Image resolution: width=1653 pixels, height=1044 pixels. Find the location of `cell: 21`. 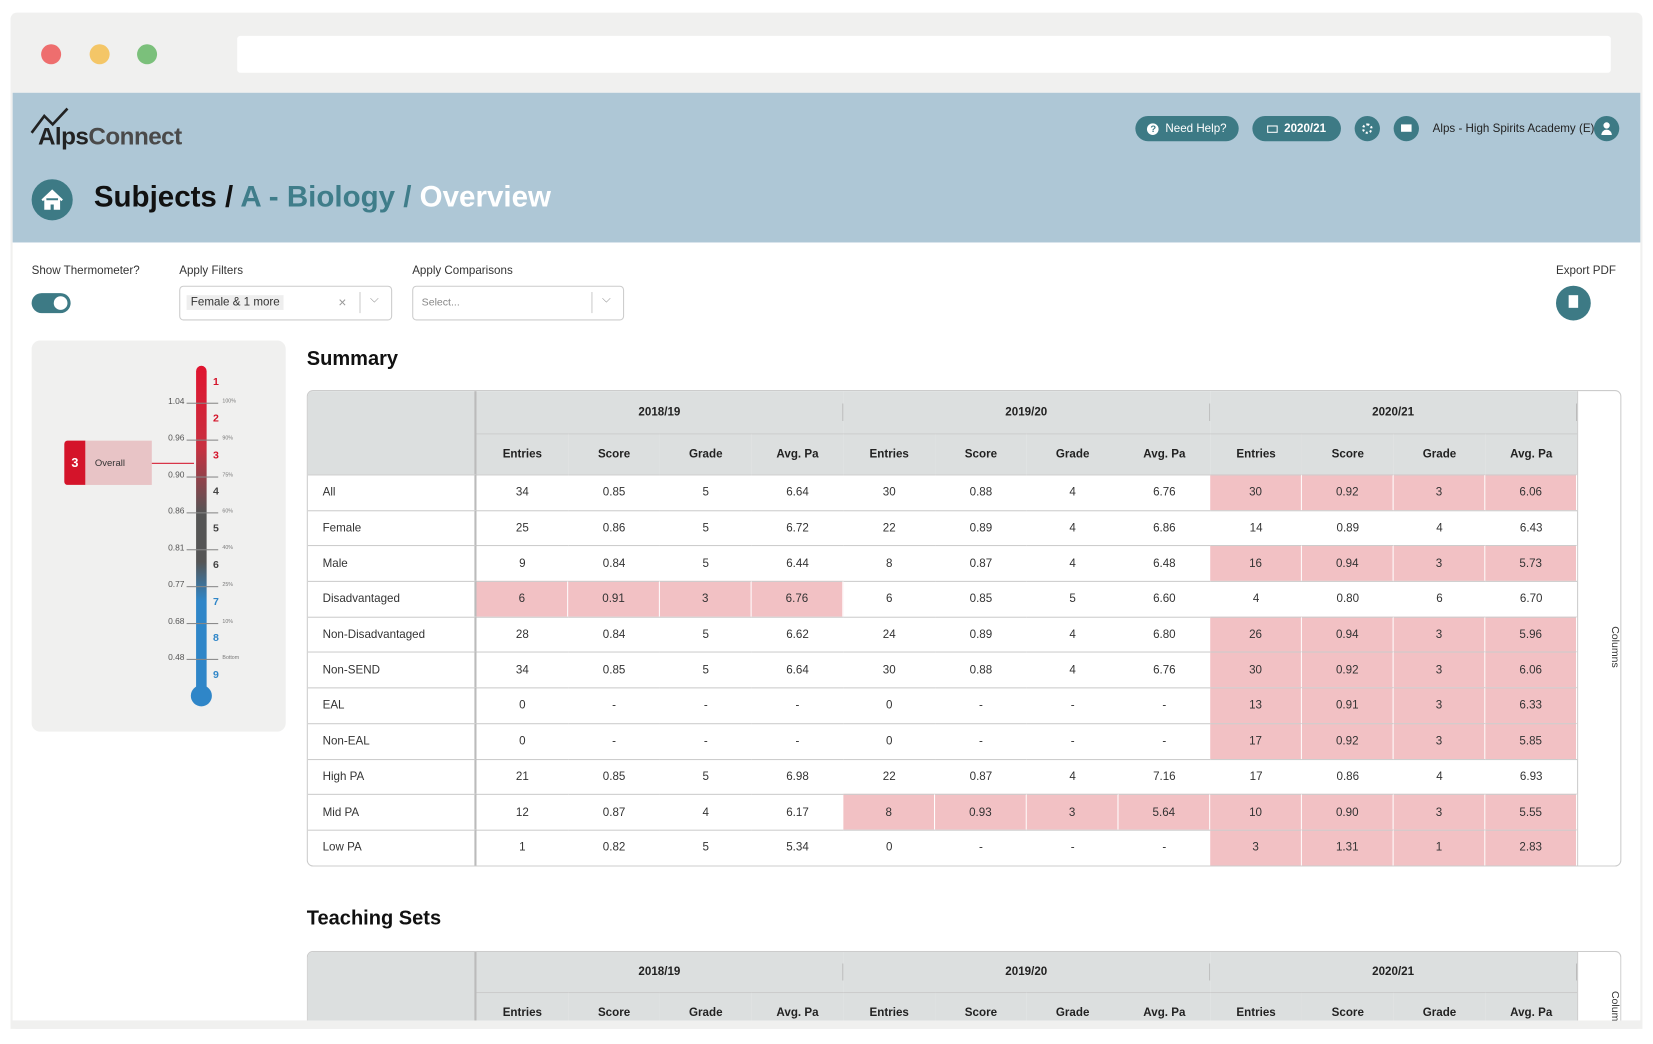

cell: 21 is located at coordinates (522, 776).